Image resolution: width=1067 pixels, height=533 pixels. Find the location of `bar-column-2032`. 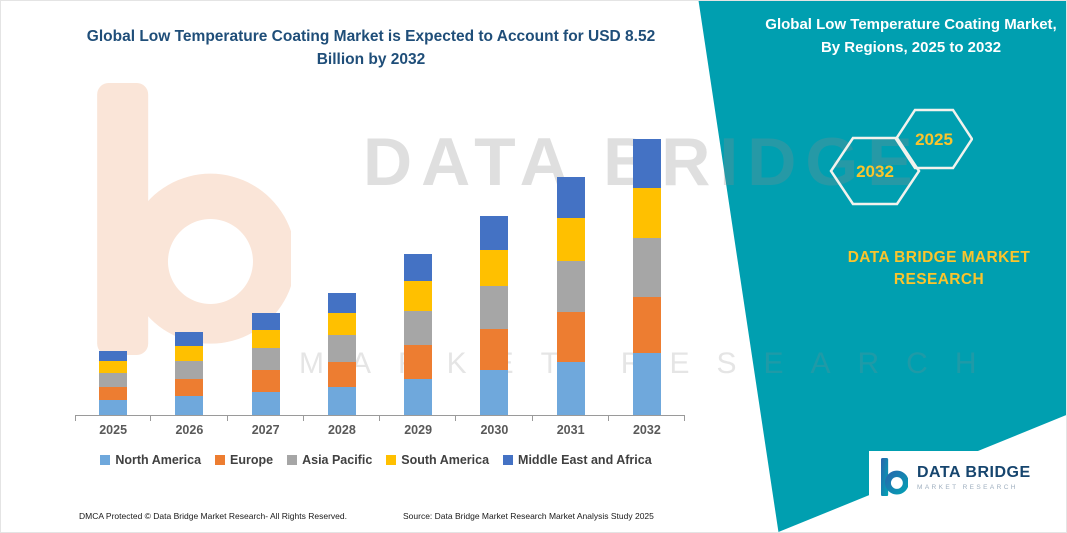

bar-column-2032 is located at coordinates (647, 269).